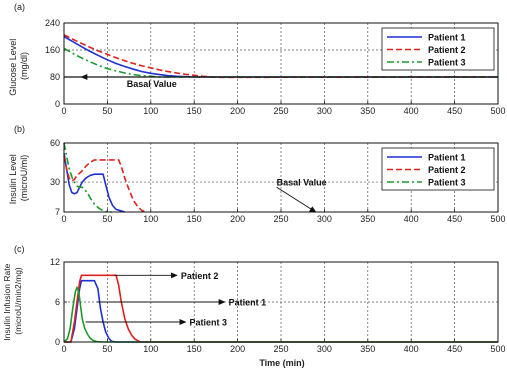 This screenshot has width=507, height=369. Describe the element at coordinates (57, 302) in the screenshot. I see `y-tick-label: 6` at that location.